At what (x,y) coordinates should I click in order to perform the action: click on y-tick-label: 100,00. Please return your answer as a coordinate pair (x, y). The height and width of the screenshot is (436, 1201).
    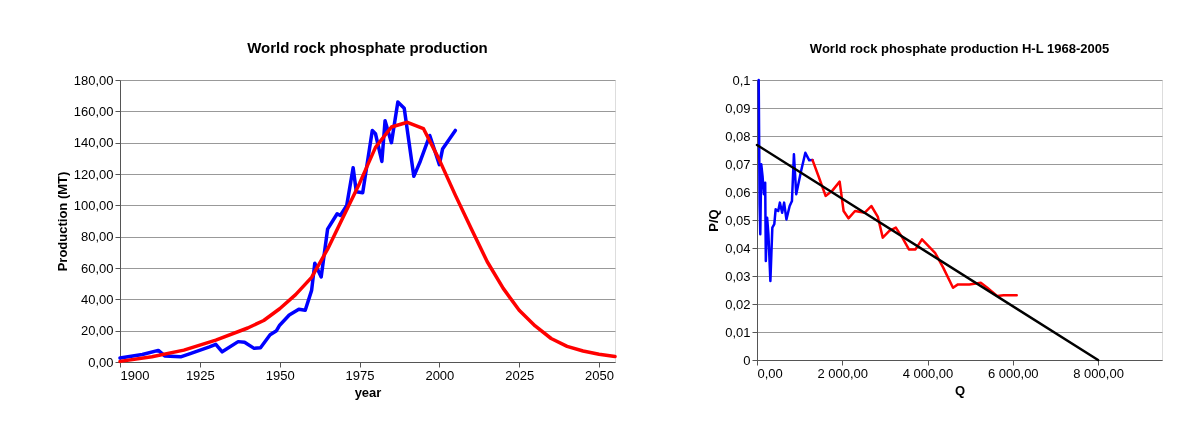
    Looking at the image, I should click on (93, 205).